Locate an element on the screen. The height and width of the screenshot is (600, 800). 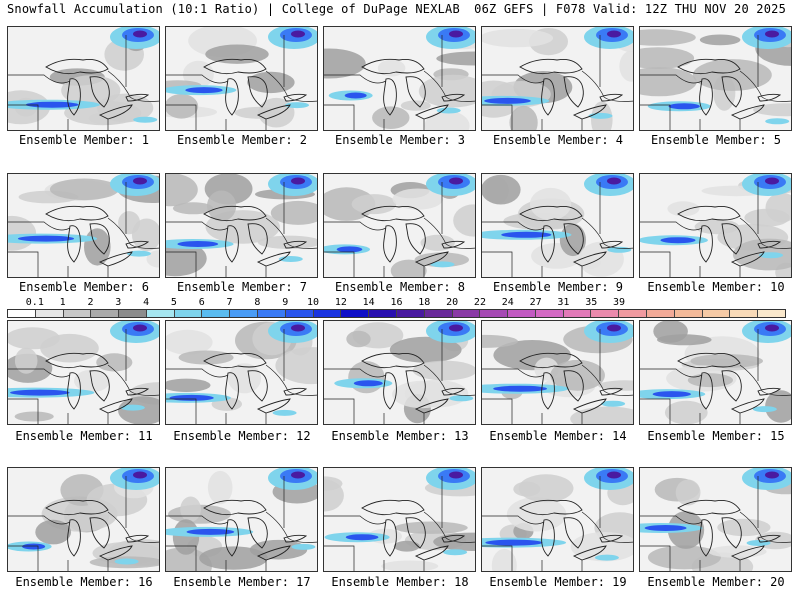
ensemble-member-caption: Ensemble Member: 11 is located at coordinates (84, 436).